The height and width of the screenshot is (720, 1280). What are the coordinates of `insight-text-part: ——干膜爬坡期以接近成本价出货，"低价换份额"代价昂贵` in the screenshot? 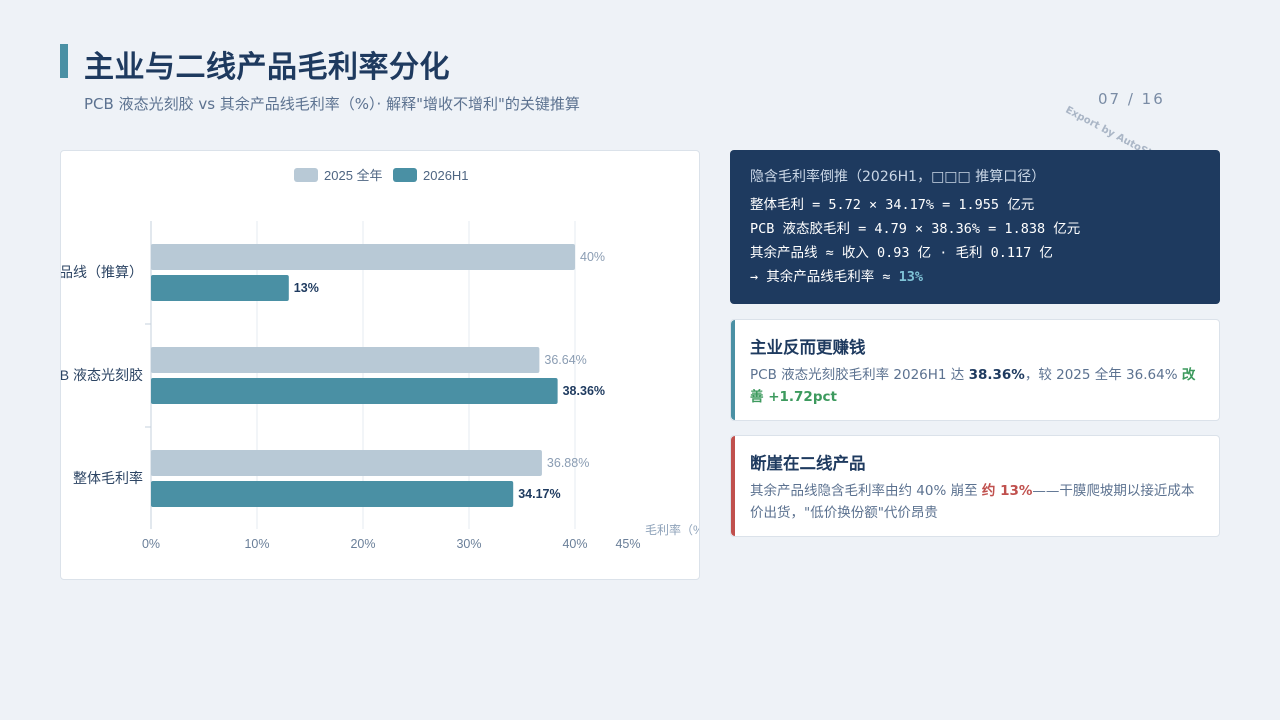 It's located at (972, 502).